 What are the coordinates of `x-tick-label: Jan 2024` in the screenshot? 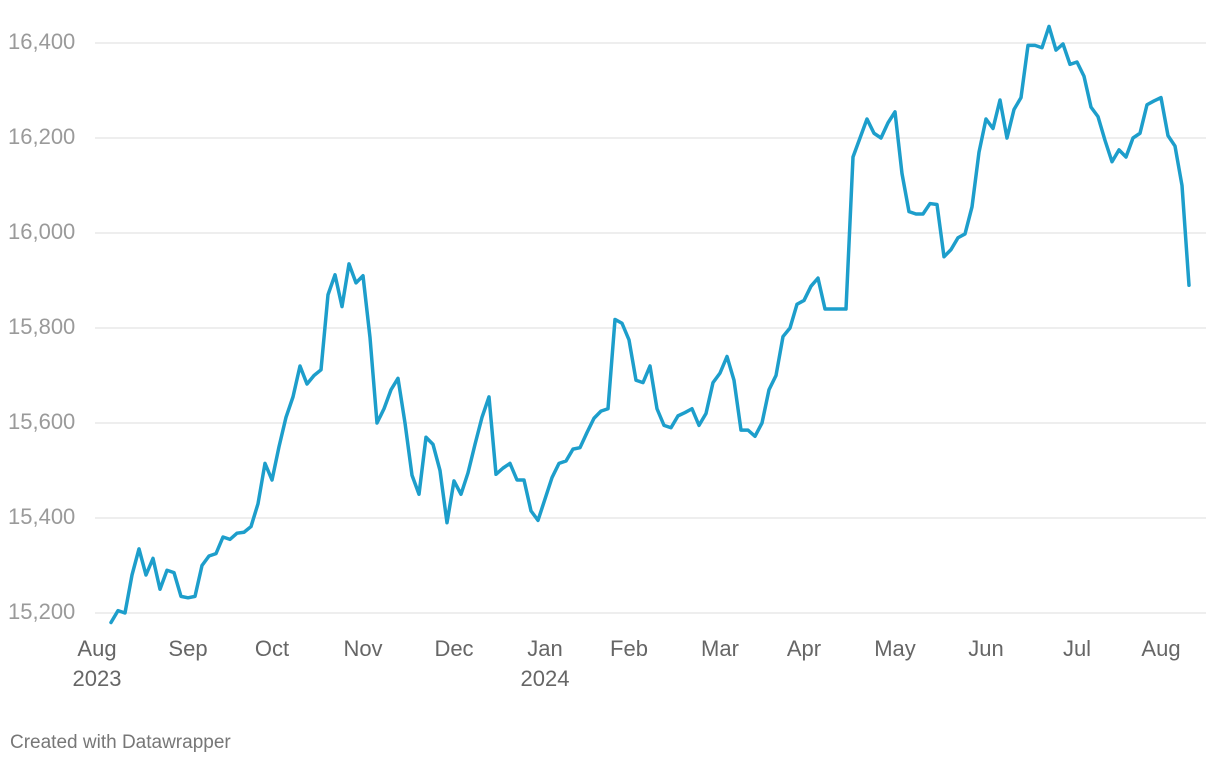 It's located at (545, 663).